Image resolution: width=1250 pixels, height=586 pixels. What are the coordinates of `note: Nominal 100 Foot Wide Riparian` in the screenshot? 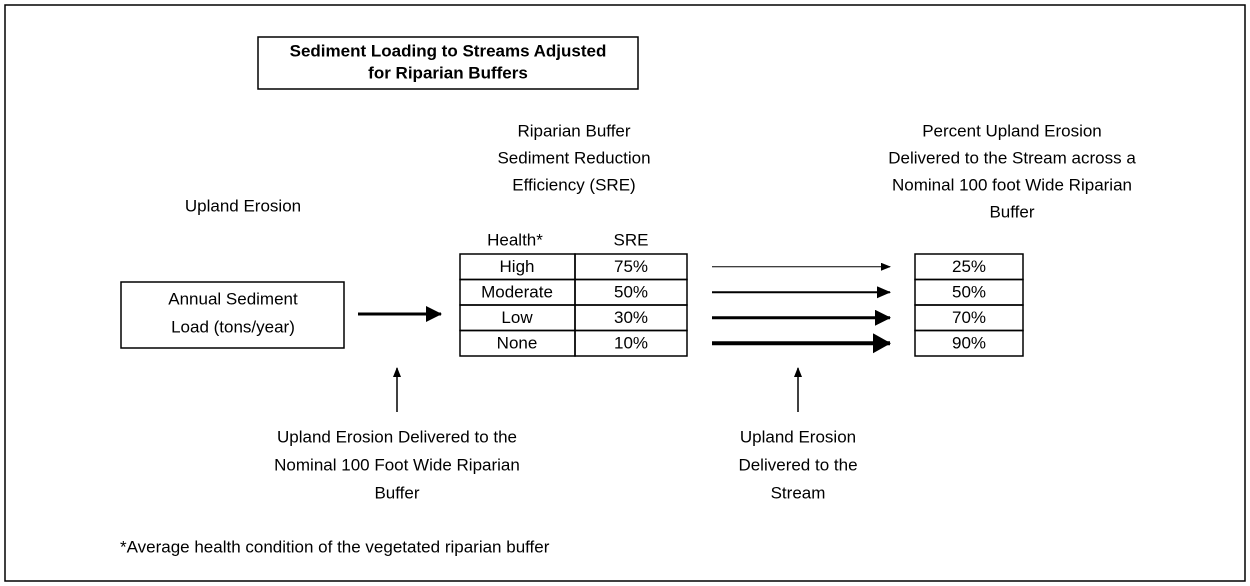 It's located at (397, 464).